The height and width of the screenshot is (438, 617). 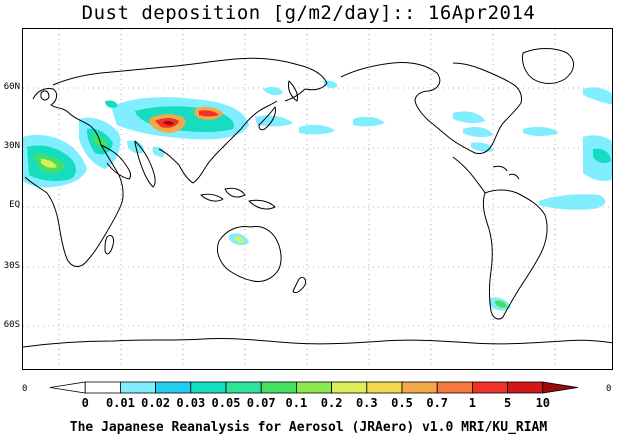 I want to click on lat-label-30n: 30N, so click(x=11, y=146).